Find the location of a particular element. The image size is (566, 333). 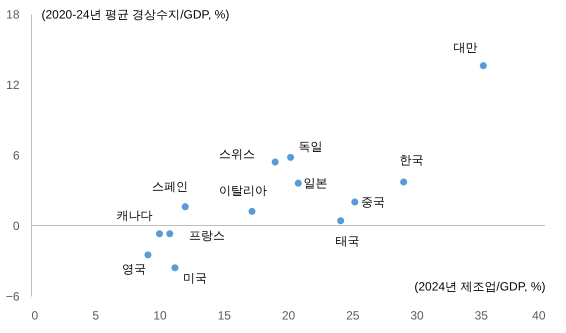

y-tick-label: 18 is located at coordinates (13, 15).